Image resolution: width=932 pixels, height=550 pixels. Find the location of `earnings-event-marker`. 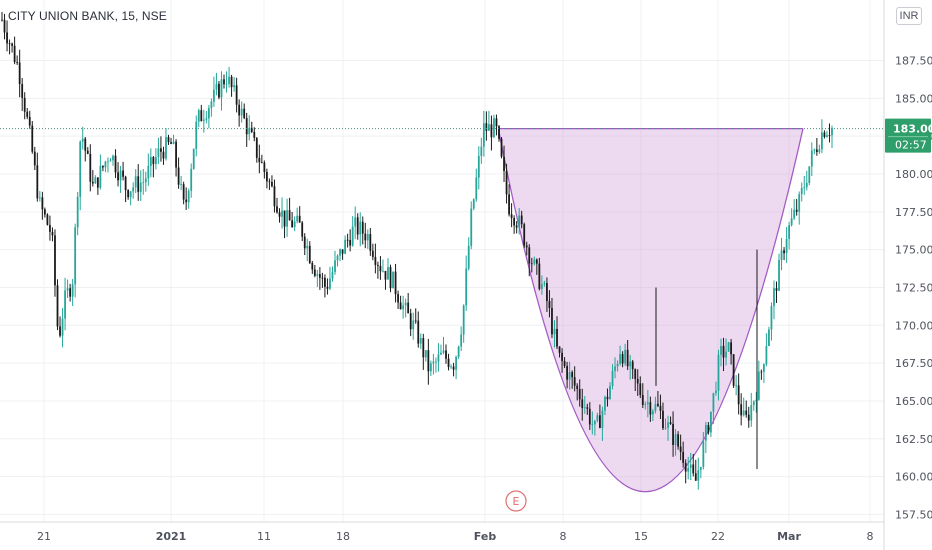

earnings-event-marker is located at coordinates (516, 501).